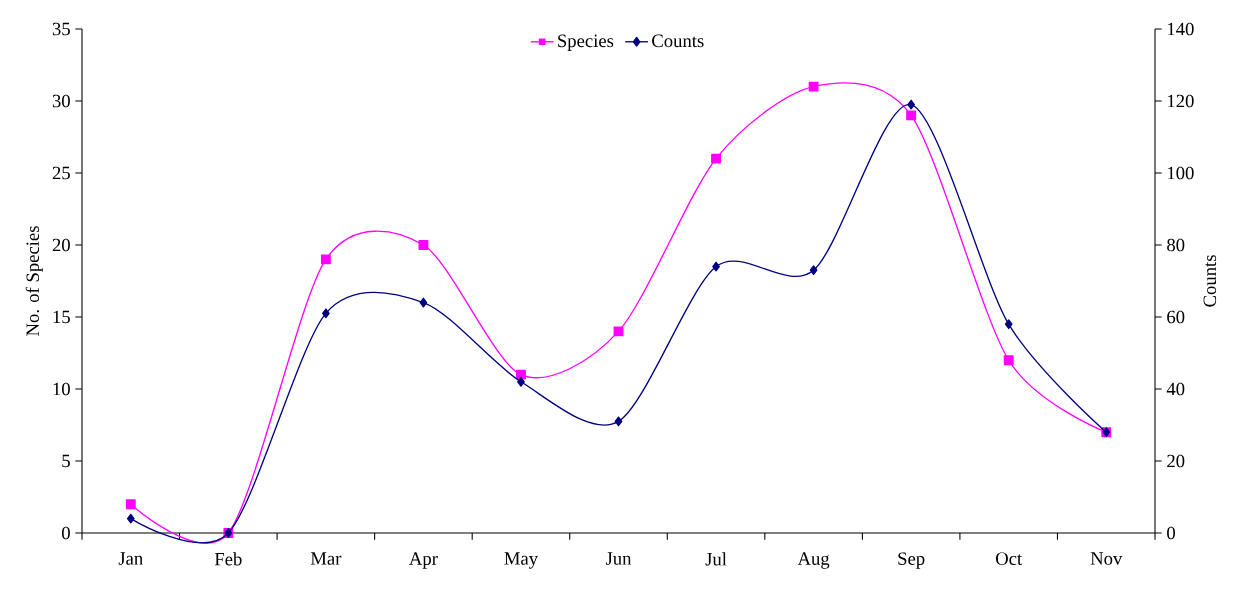 The image size is (1238, 589). I want to click on y2-tick-label: 100, so click(1181, 173).